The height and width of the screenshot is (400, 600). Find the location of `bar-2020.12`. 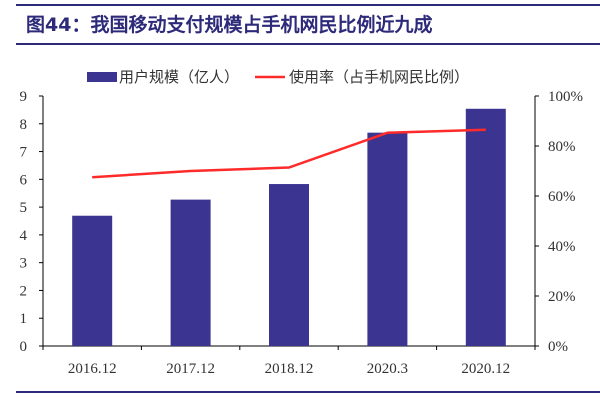

bar-2020.12 is located at coordinates (485, 227).